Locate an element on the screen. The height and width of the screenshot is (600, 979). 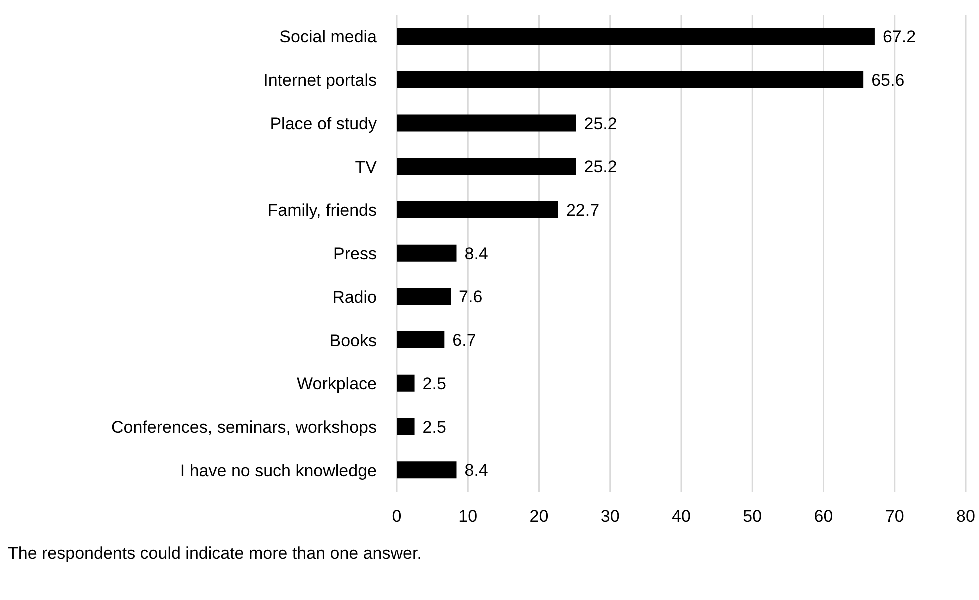
data-label: 6.7 is located at coordinates (464, 340).